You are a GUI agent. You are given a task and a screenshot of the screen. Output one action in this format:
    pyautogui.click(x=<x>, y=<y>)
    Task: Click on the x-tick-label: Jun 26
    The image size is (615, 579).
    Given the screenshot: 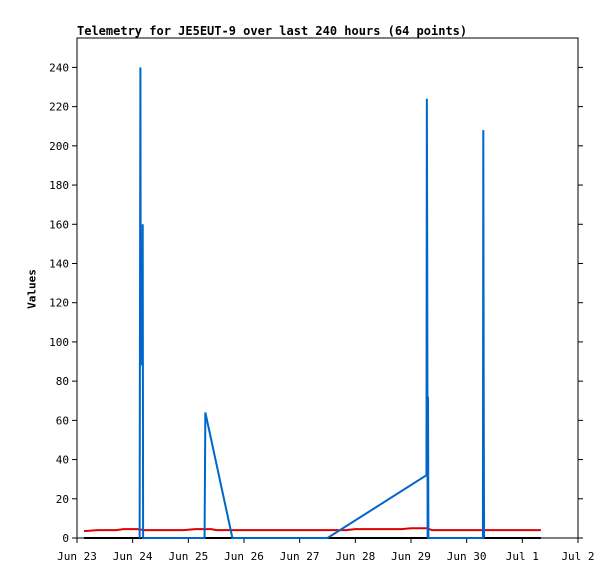 What is the action you would take?
    pyautogui.click(x=244, y=556)
    